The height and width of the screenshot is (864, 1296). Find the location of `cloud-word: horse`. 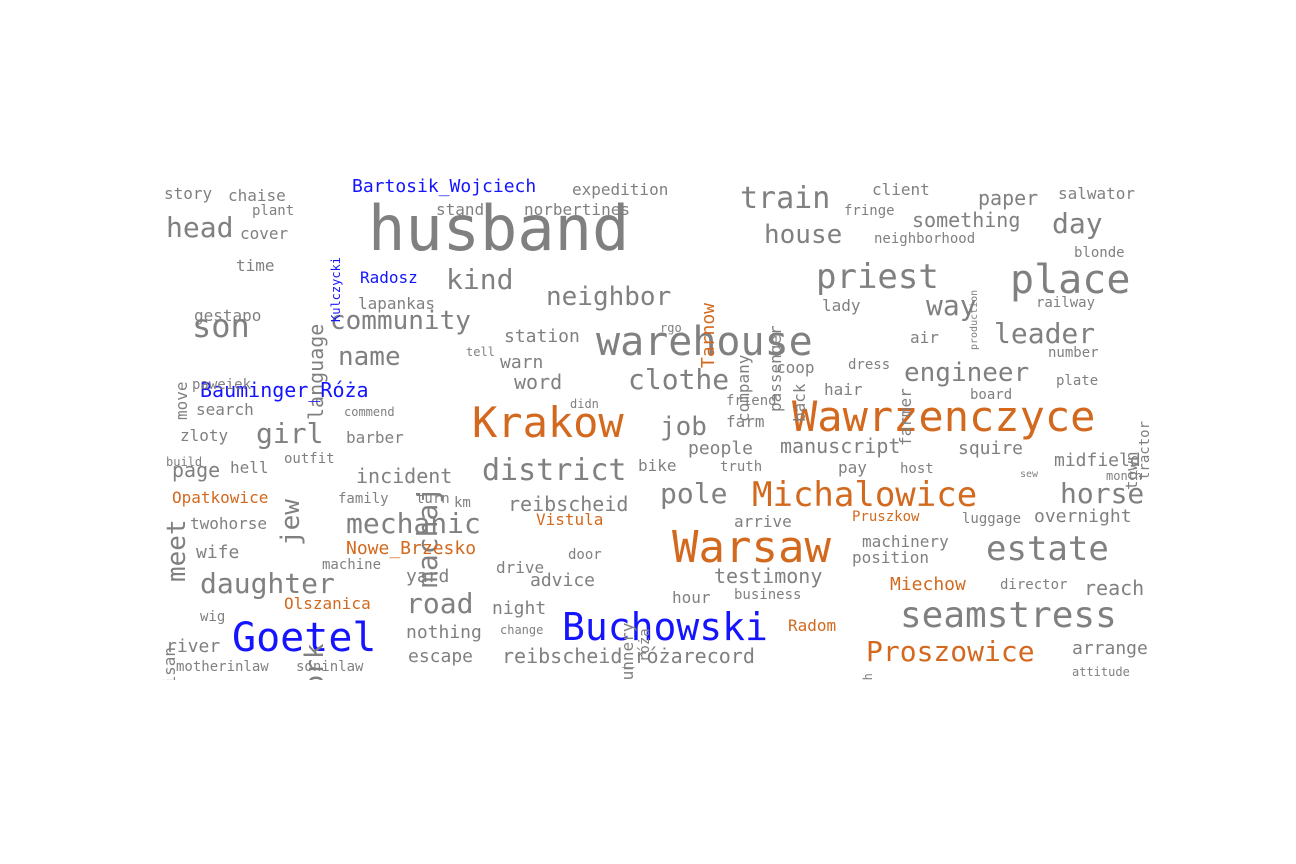

cloud-word: horse is located at coordinates (1102, 493).